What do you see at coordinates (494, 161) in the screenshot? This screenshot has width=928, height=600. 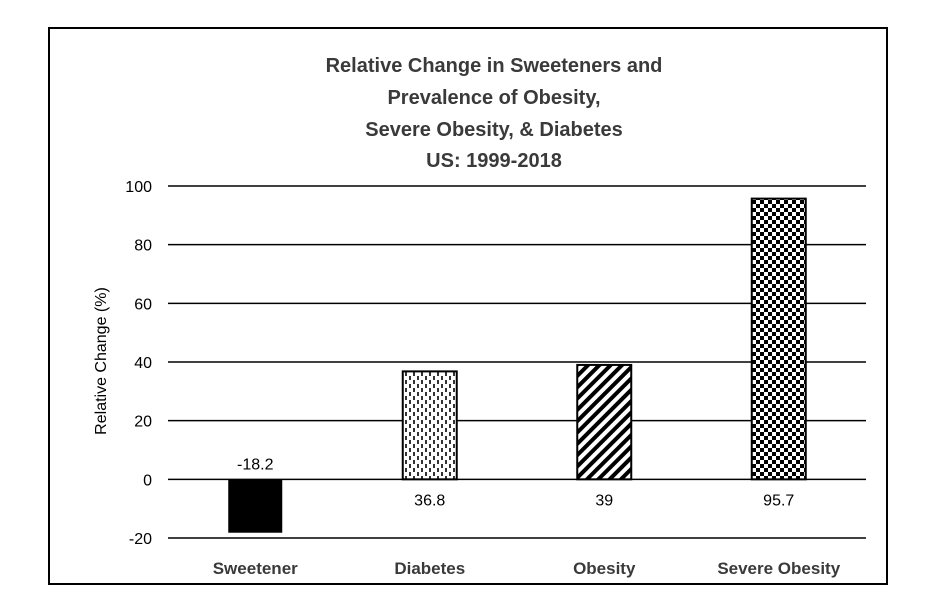 I see `chart-title-line-4: US: 1999-2018` at bounding box center [494, 161].